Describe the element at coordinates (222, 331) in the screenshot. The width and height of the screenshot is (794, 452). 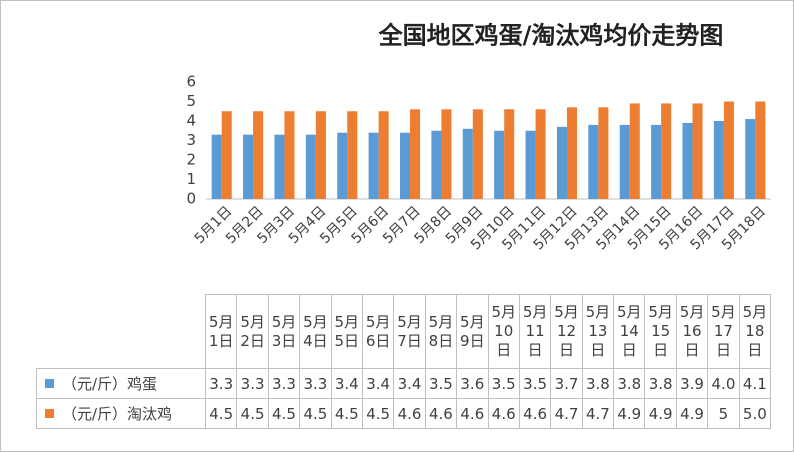
I see `table-header: 5月1日` at that location.